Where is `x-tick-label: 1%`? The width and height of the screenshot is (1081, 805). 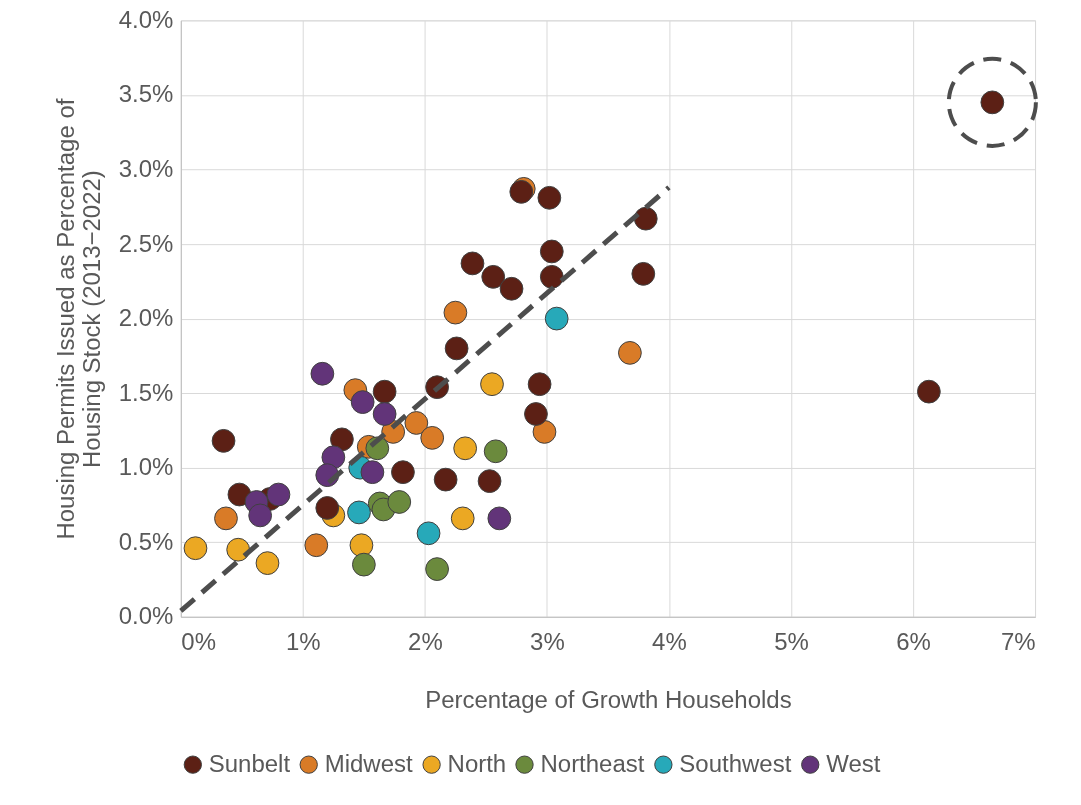
x-tick-label: 1% is located at coordinates (303, 642).